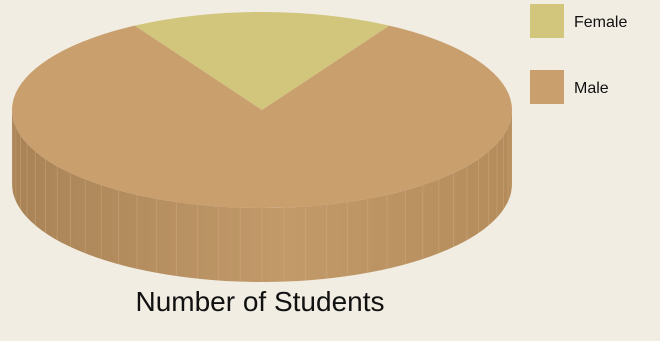 Image resolution: width=660 pixels, height=341 pixels. What do you see at coordinates (601, 22) in the screenshot?
I see `legend-label-female: Female` at bounding box center [601, 22].